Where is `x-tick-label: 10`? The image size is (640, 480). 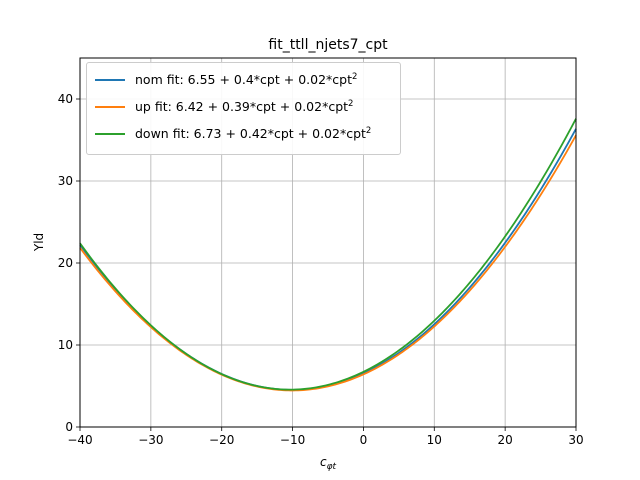 x-tick-label: 10 is located at coordinates (434, 440).